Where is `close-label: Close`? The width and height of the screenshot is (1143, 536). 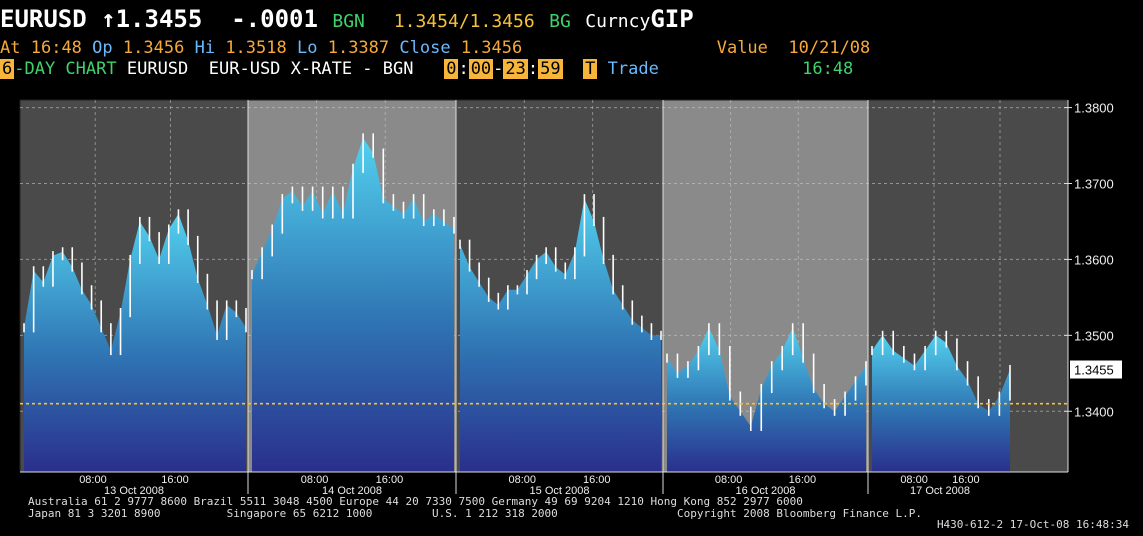
close-label: Close is located at coordinates (425, 48).